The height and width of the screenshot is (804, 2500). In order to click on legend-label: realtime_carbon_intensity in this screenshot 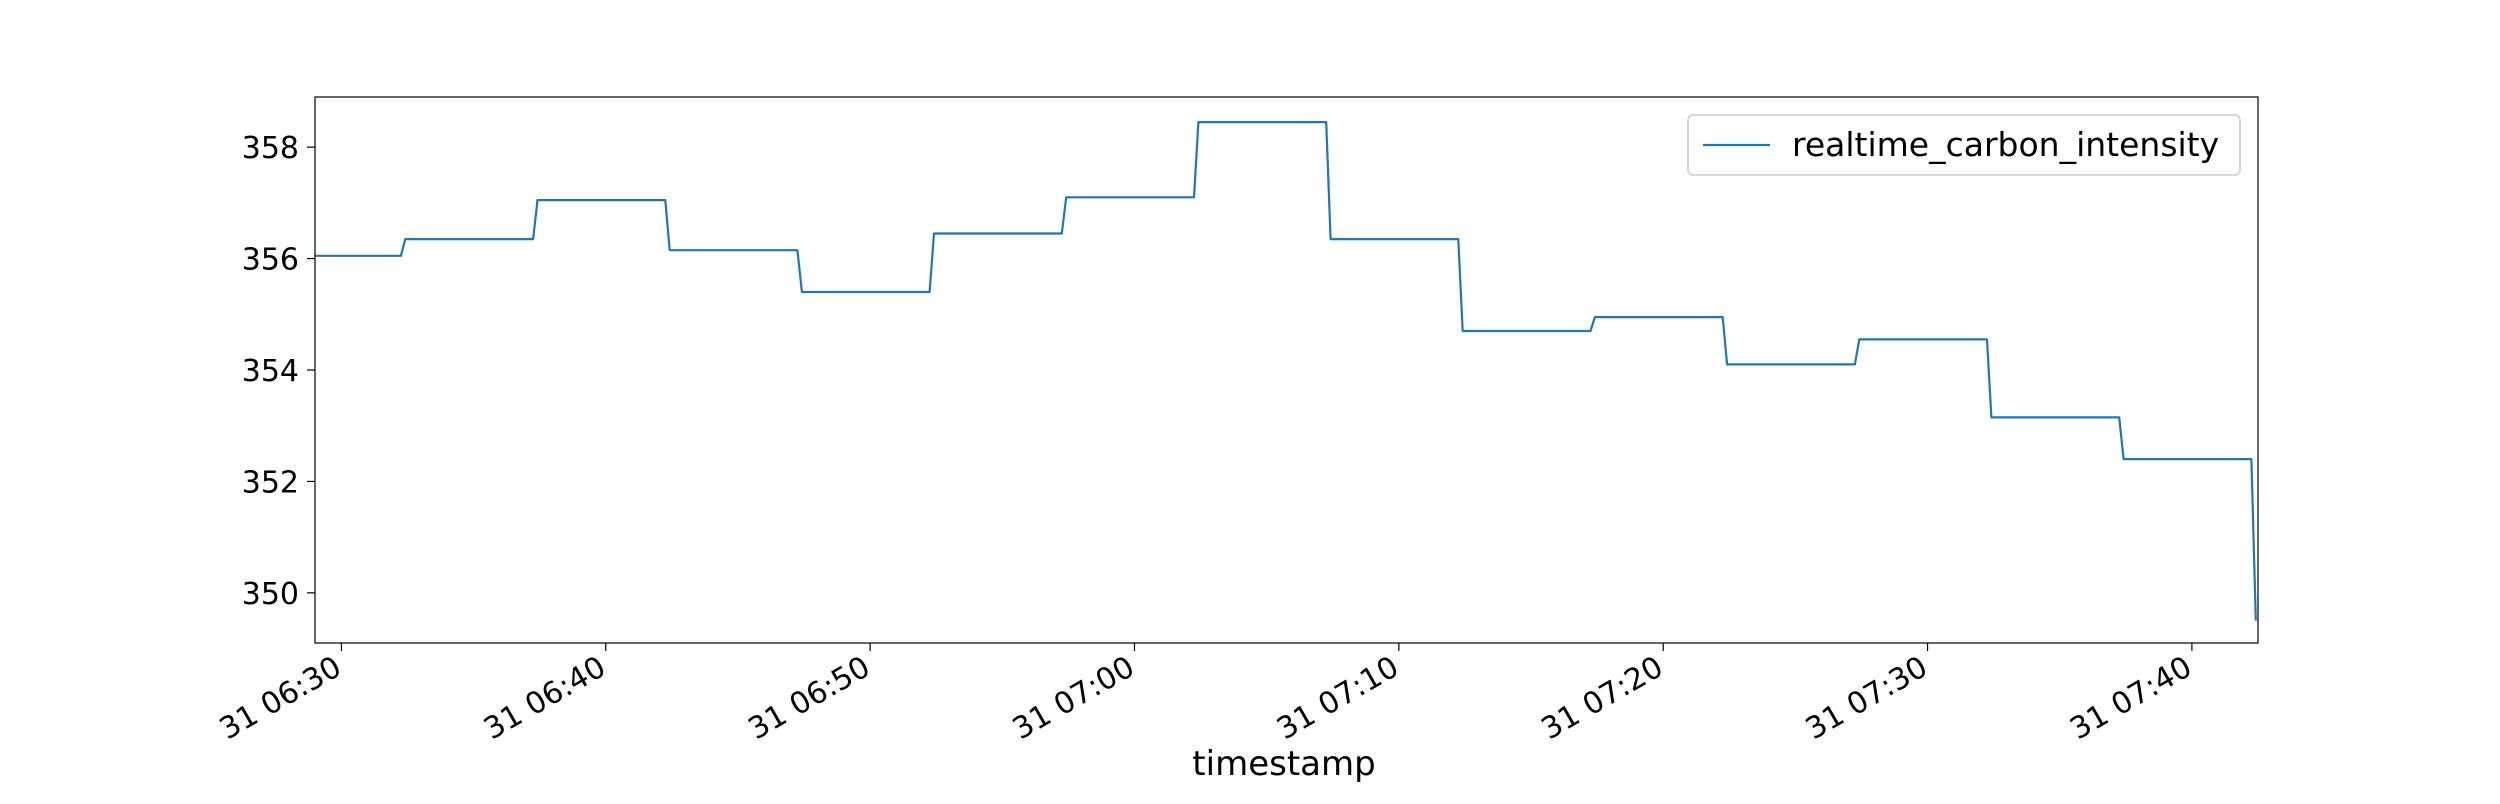, I will do `click(2005, 144)`.